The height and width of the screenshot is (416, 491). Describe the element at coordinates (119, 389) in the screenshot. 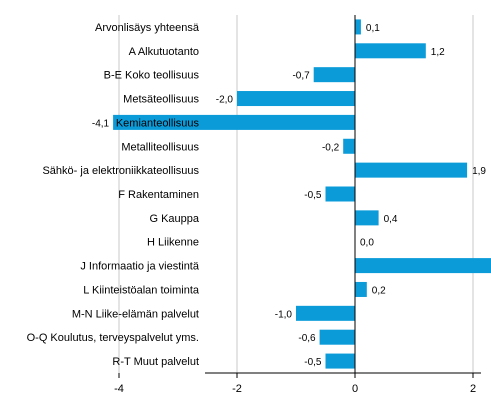

I see `x-tick-label-0: -4` at that location.